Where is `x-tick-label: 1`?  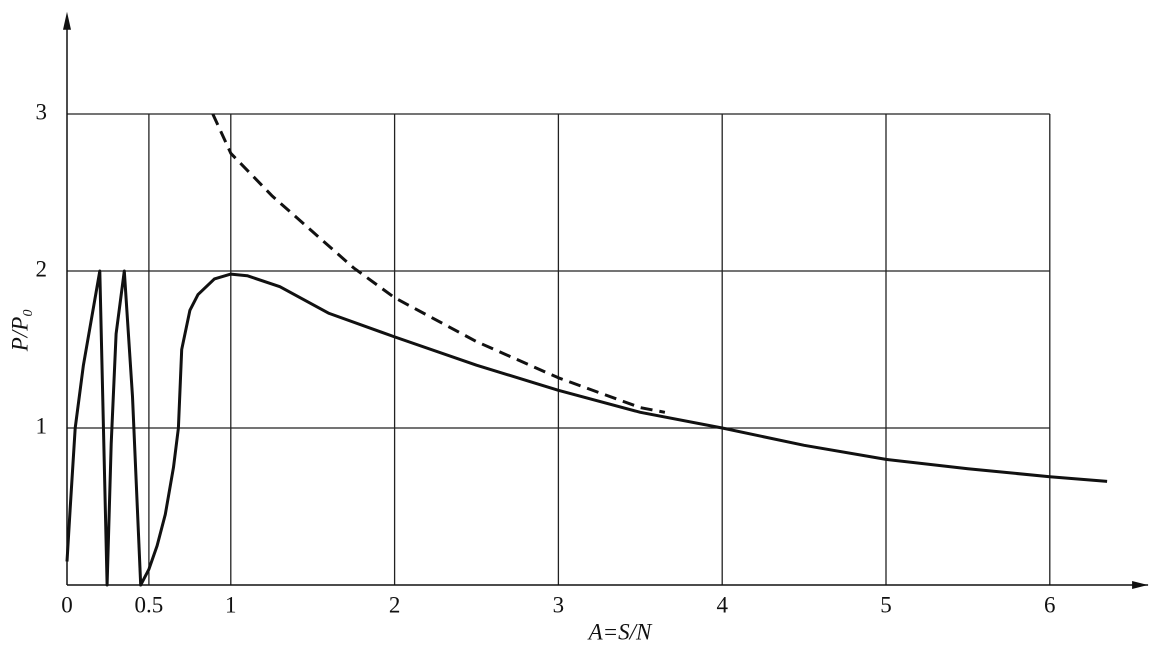 x-tick-label: 1 is located at coordinates (231, 604).